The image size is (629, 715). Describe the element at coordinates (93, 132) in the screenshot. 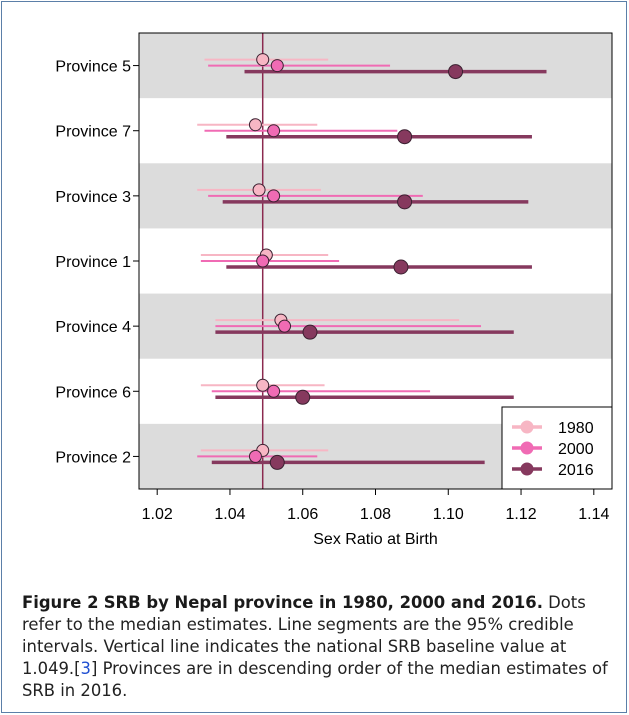

I see `y-tick-label: Province 7` at that location.